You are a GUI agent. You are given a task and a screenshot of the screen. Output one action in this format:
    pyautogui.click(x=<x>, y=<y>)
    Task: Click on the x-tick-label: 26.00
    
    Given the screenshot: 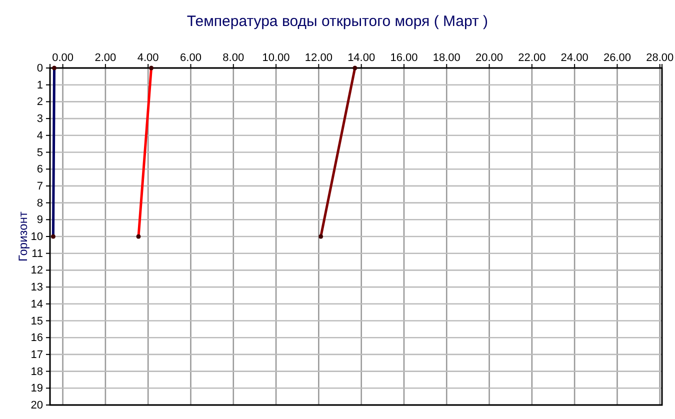 What is the action you would take?
    pyautogui.click(x=617, y=58)
    